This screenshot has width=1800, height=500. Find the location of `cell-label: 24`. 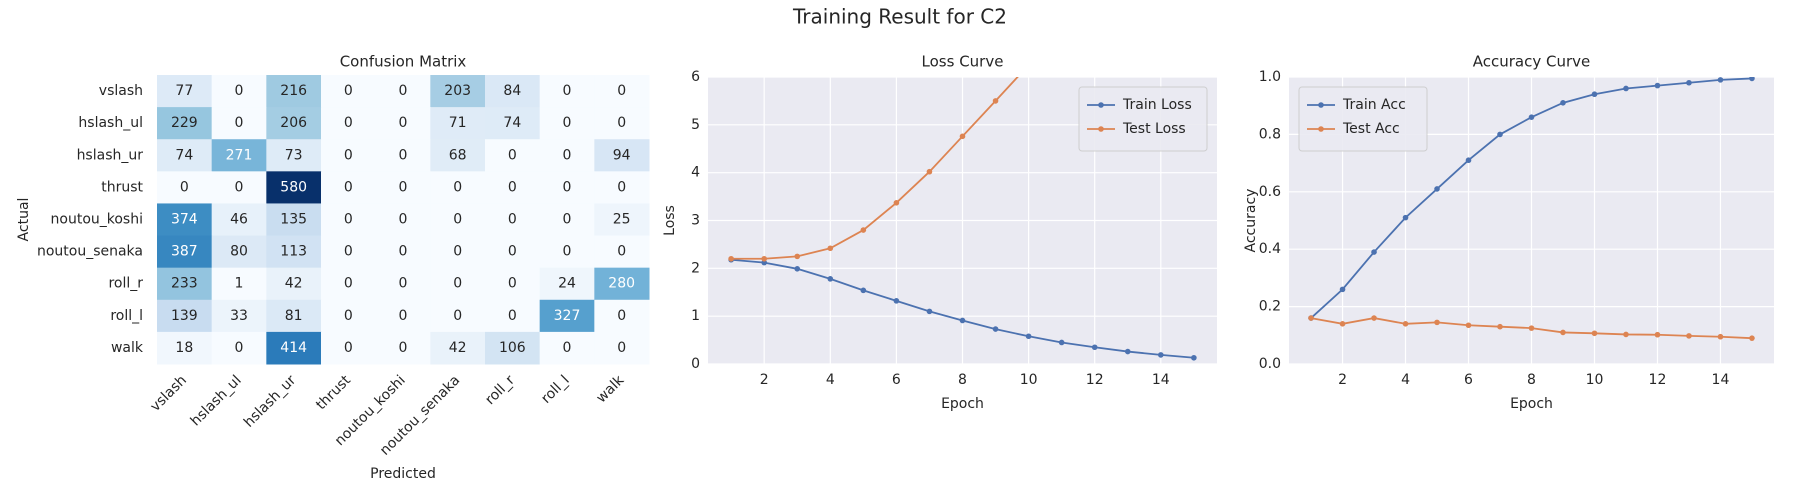

cell-label: 24 is located at coordinates (567, 284).